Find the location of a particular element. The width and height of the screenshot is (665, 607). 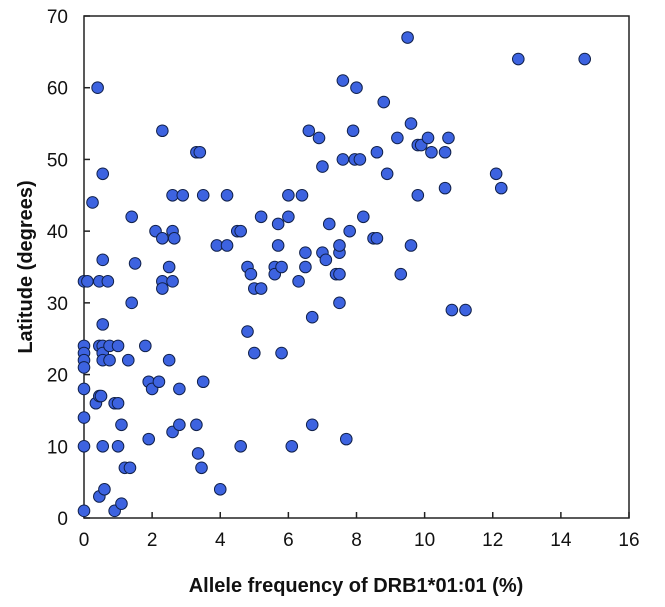

y-tick-label: 50 is located at coordinates (57, 160).